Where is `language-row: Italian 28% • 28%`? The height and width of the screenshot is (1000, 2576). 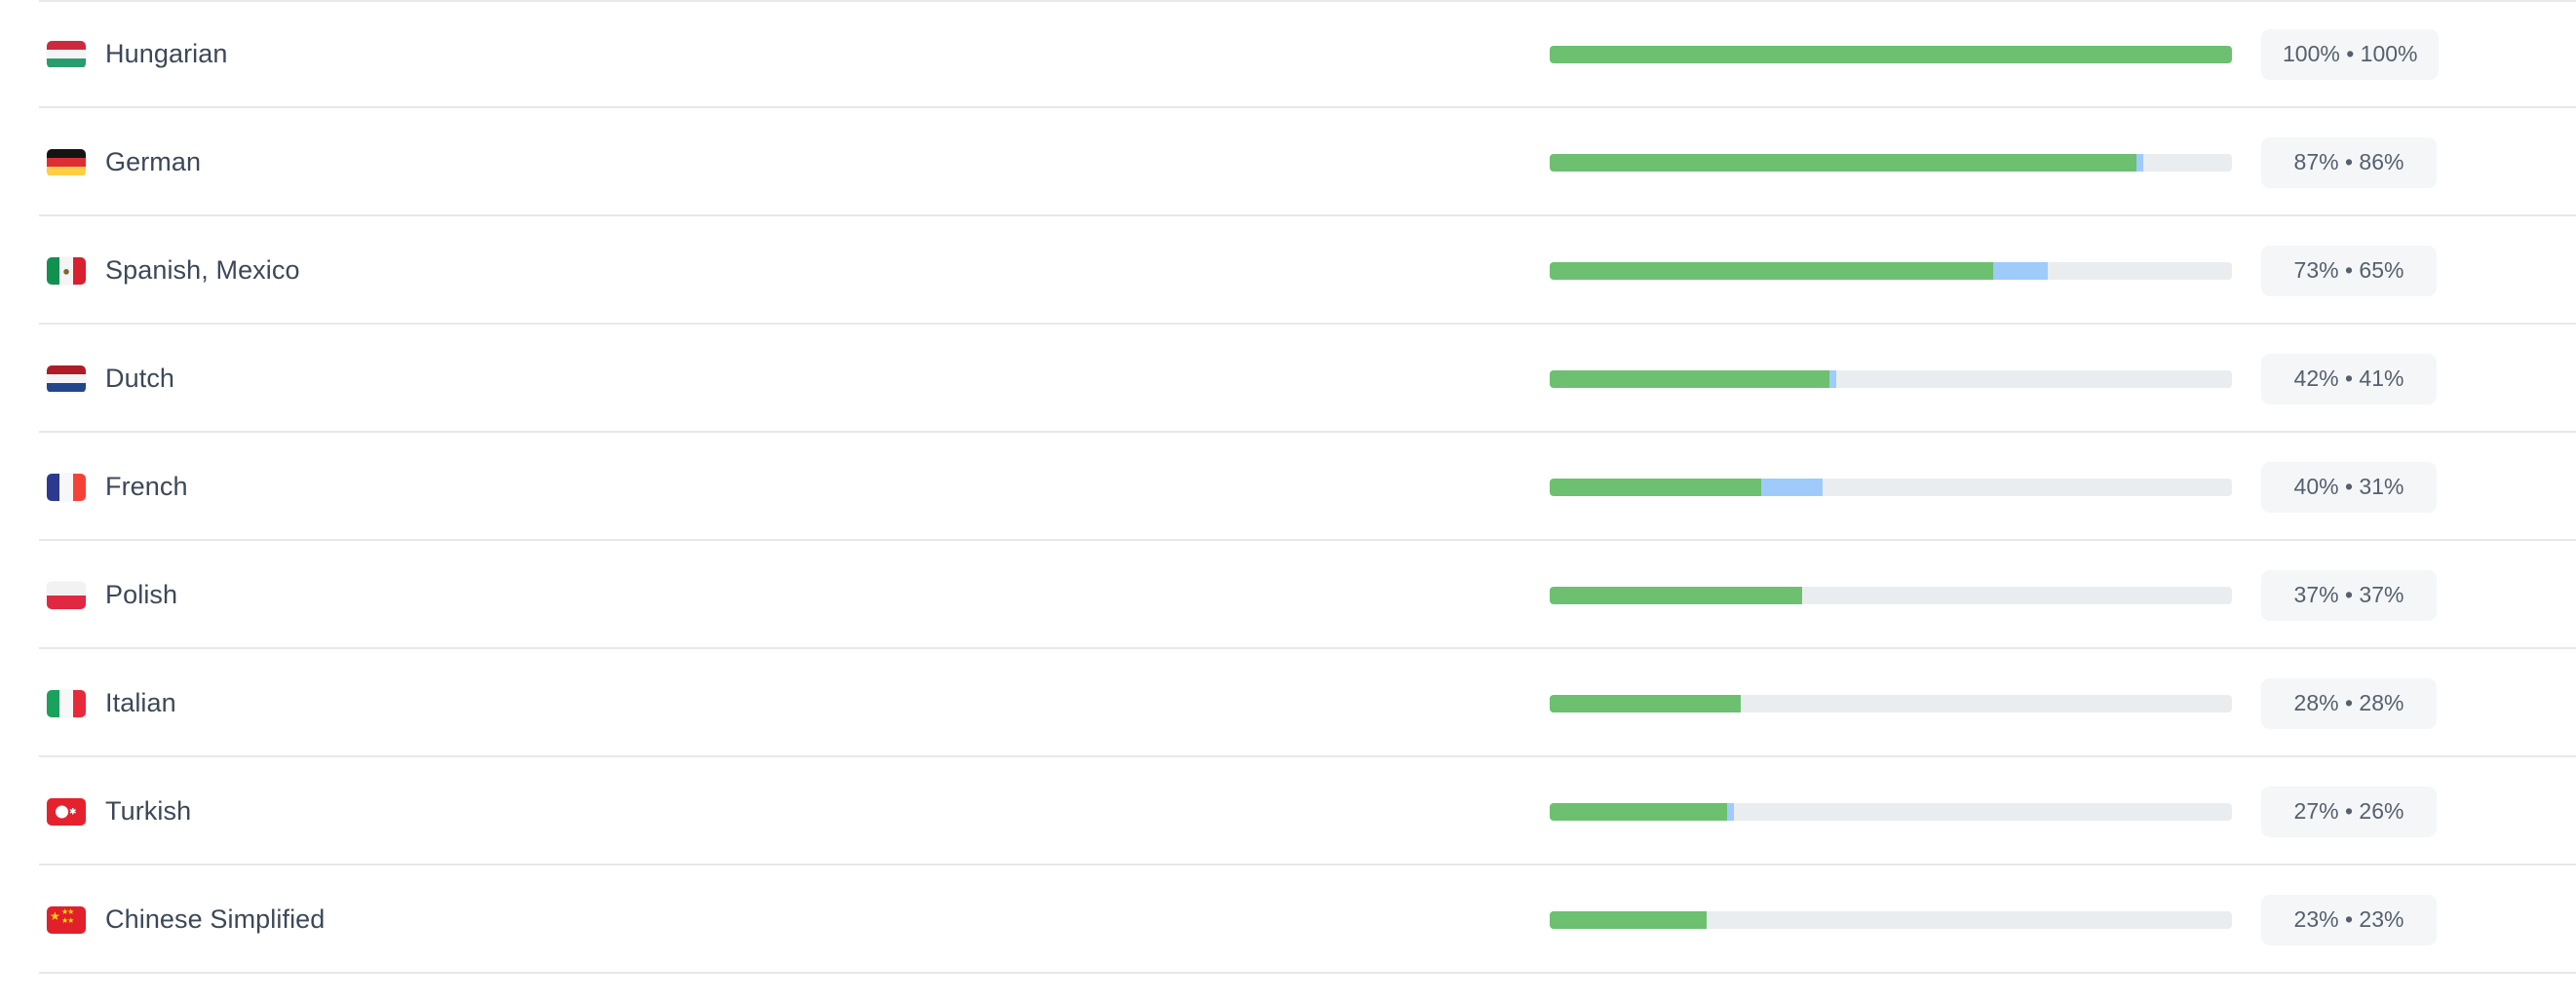
language-row: Italian 28% • 28% is located at coordinates (1288, 703).